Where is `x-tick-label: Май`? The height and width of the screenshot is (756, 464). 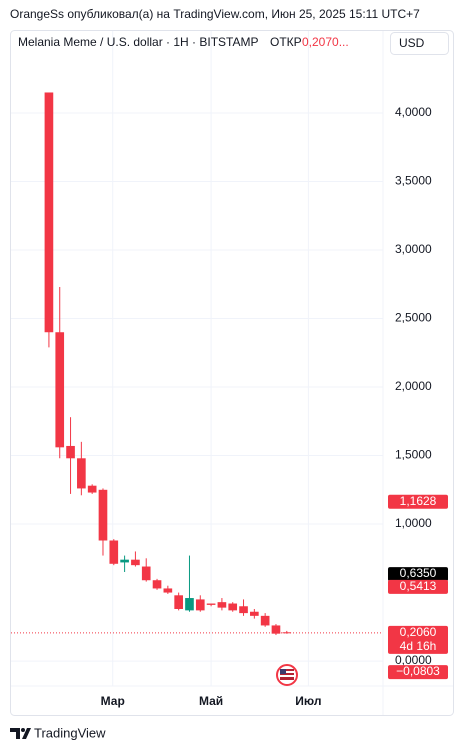
x-tick-label: Май is located at coordinates (211, 701).